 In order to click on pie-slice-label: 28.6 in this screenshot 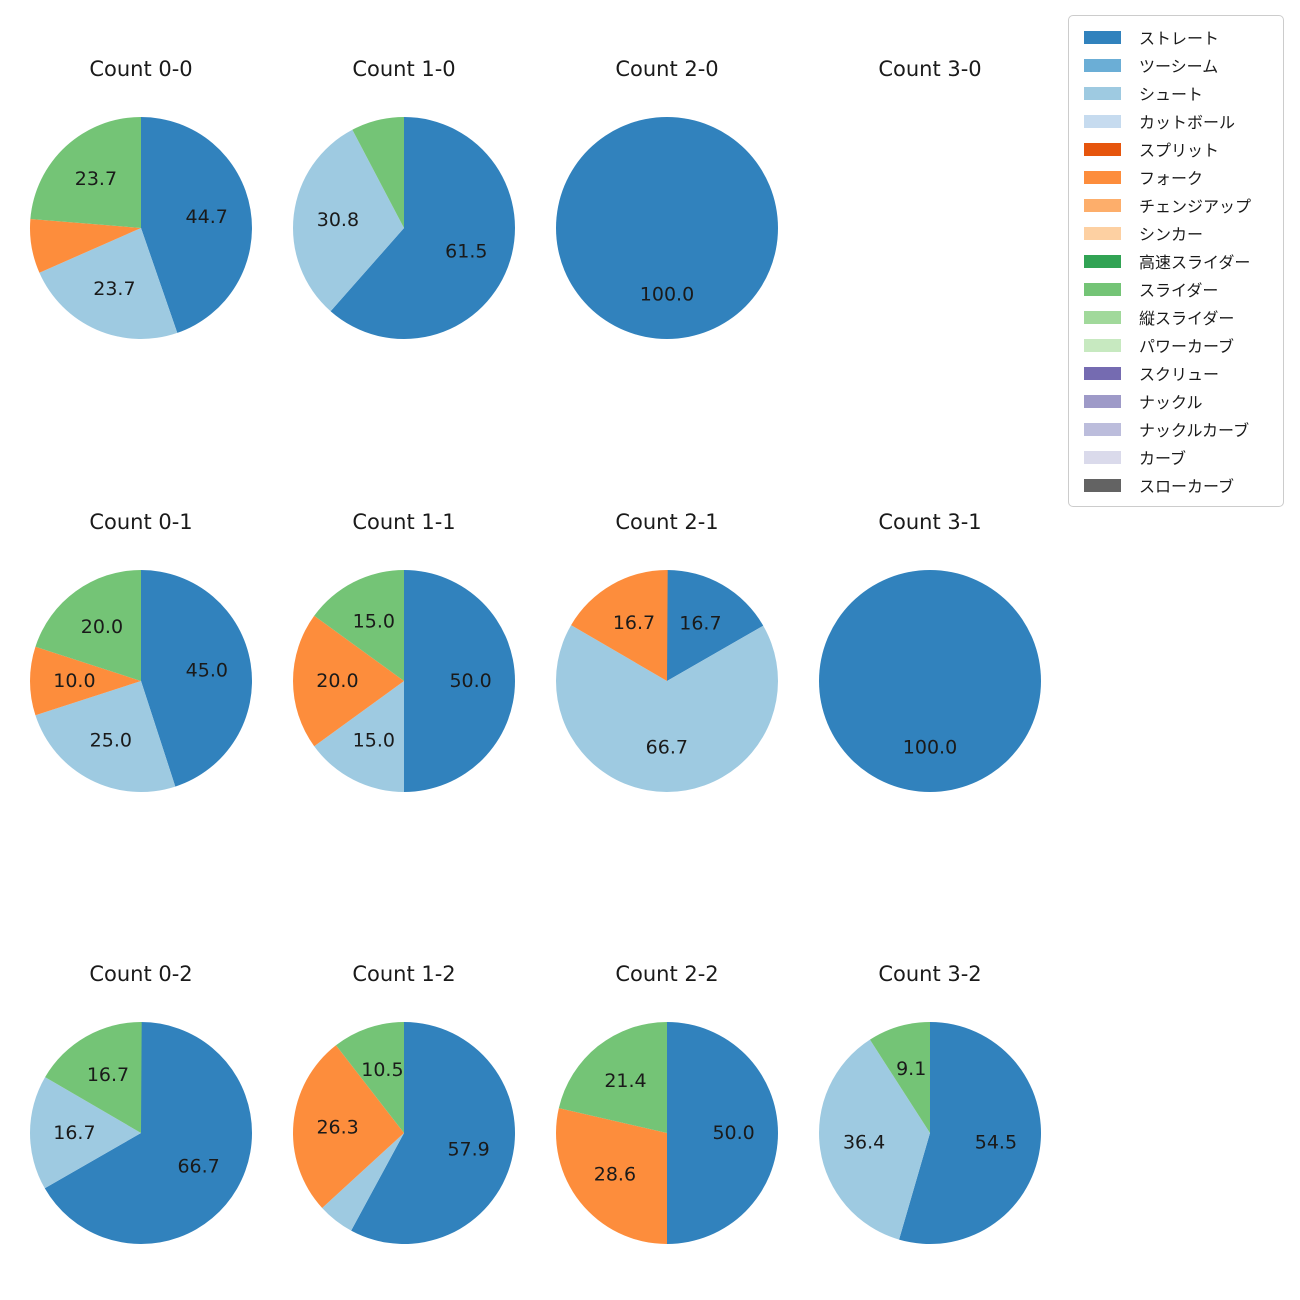, I will do `click(615, 1175)`.